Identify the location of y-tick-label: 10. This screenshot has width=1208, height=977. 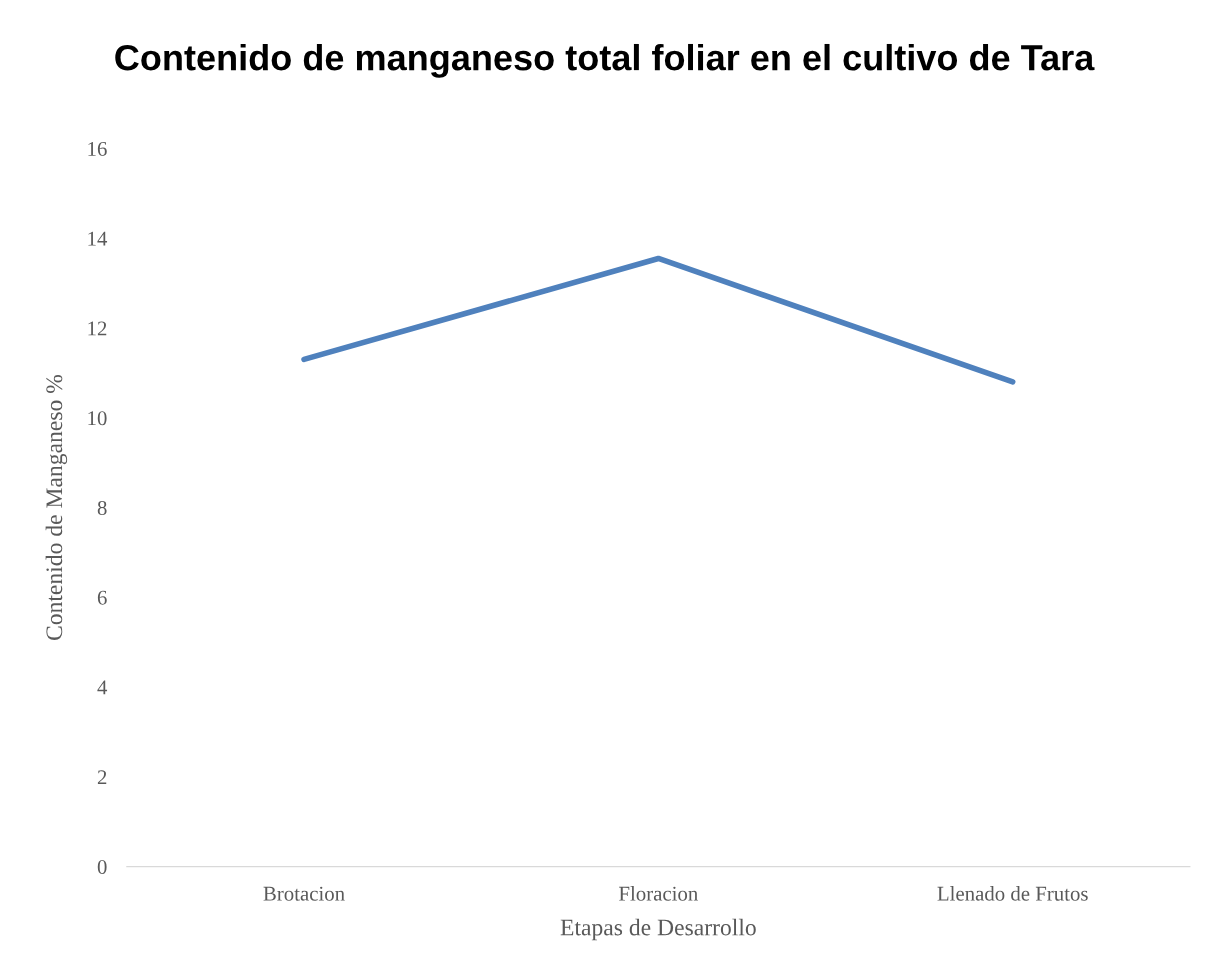
(97, 418).